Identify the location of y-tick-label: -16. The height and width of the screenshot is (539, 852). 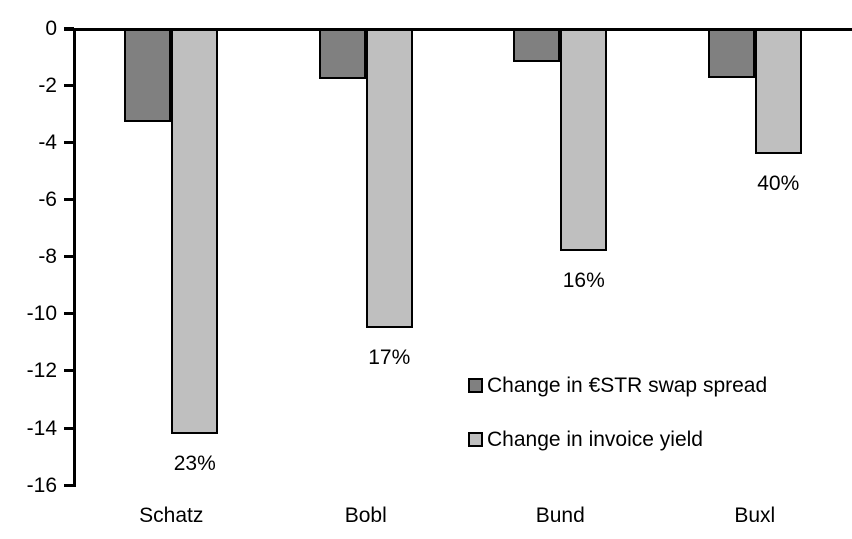
(41, 485).